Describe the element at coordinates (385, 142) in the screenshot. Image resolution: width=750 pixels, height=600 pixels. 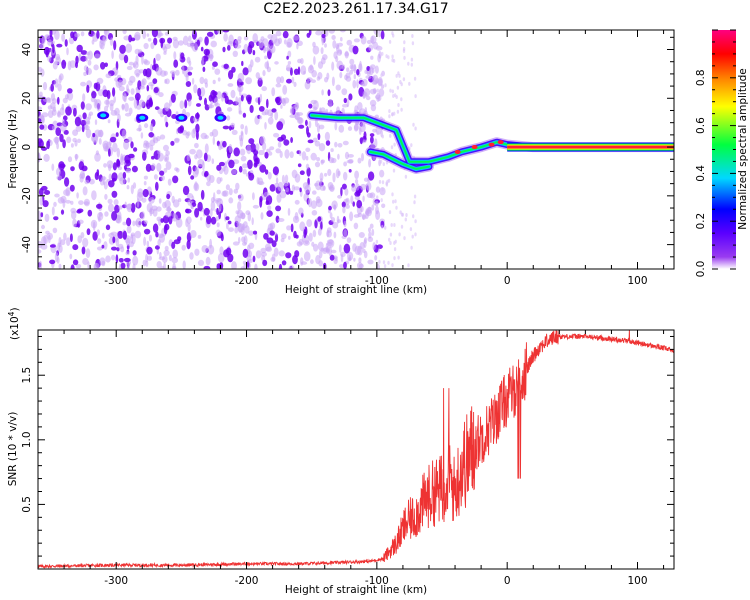
I see `spectral-ridge` at that location.